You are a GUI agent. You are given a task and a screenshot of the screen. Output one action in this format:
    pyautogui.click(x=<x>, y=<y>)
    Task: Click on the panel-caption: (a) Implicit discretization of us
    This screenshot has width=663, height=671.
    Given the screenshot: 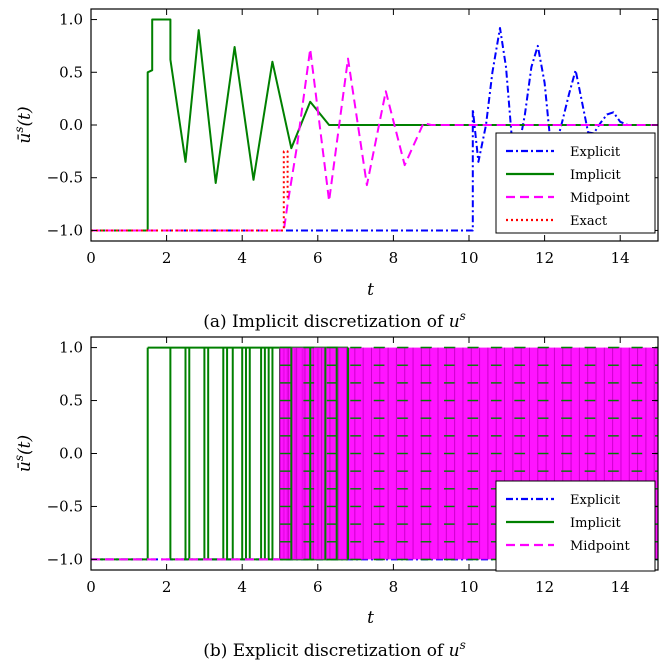 What is the action you would take?
    pyautogui.click(x=334, y=320)
    